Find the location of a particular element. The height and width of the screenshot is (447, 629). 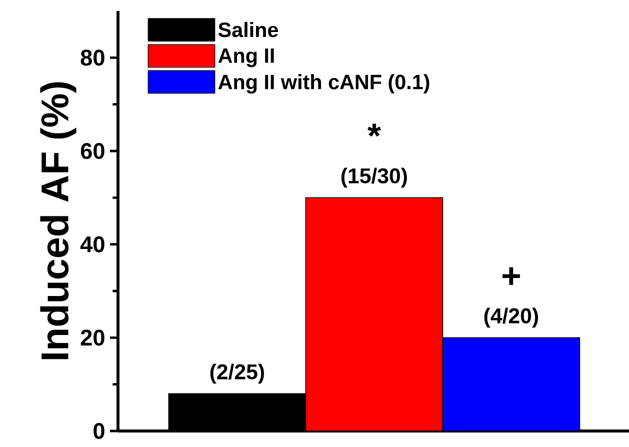

y-tick-label: 0 is located at coordinates (99, 431).